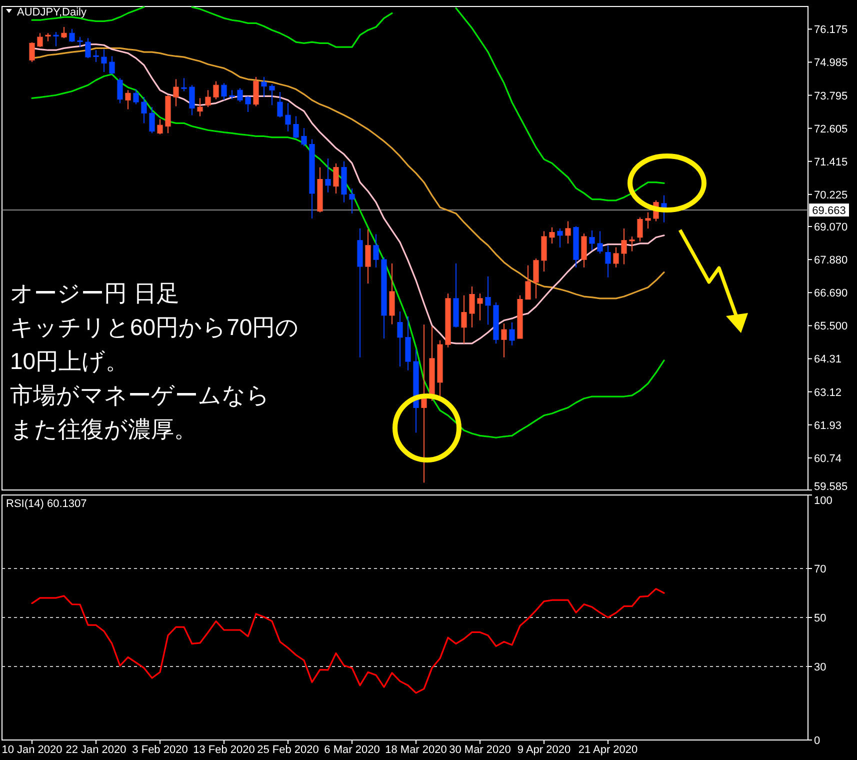 The image size is (857, 760). Describe the element at coordinates (829, 211) in the screenshot. I see `ref-line-label: 69.663` at that location.